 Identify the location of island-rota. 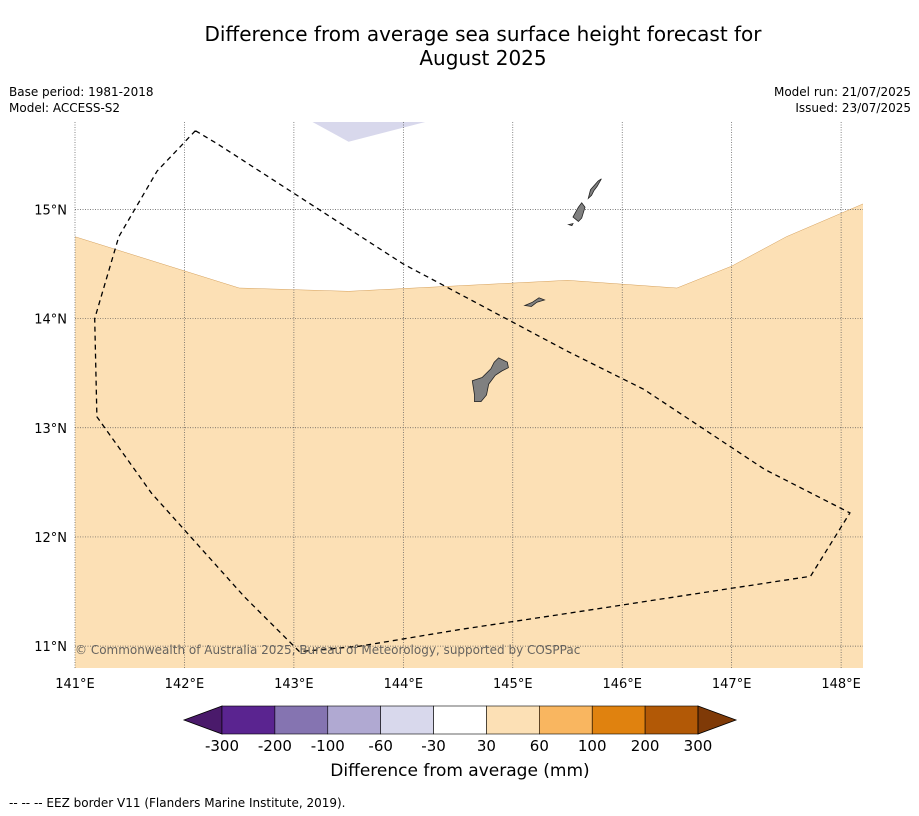
(534, 302).